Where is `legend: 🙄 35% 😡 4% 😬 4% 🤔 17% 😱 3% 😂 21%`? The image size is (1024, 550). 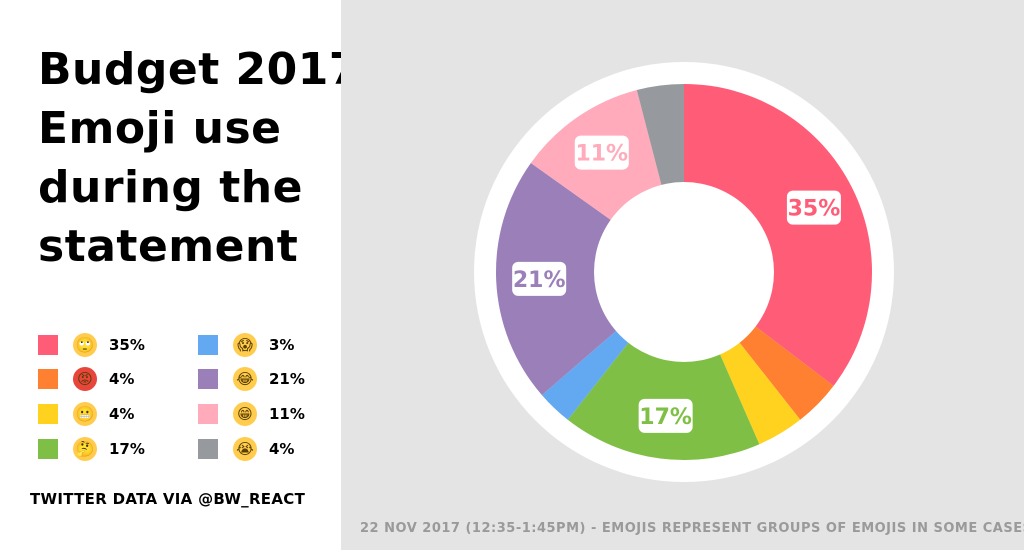 legend: 🙄 35% 😡 4% 😬 4% 🤔 17% 😱 3% 😂 21% is located at coordinates (188, 400).